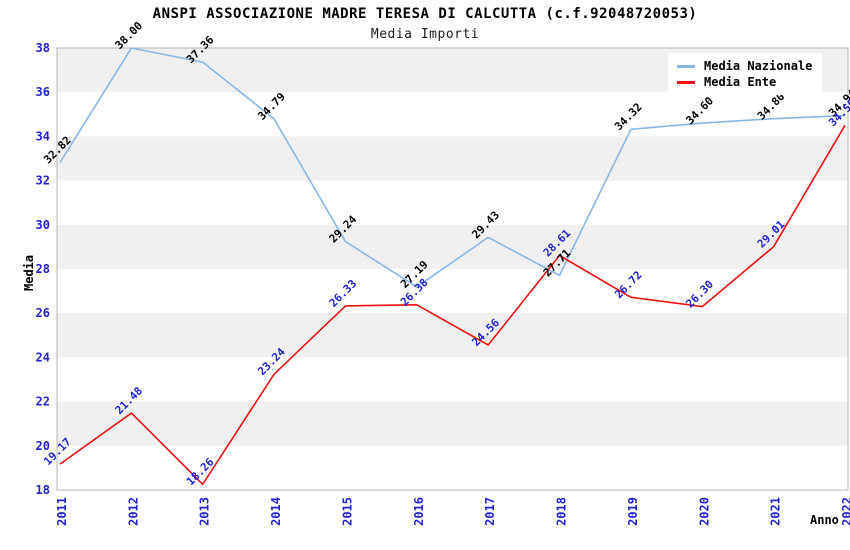 The height and width of the screenshot is (550, 850). I want to click on point-label: 18.26, so click(200, 471).